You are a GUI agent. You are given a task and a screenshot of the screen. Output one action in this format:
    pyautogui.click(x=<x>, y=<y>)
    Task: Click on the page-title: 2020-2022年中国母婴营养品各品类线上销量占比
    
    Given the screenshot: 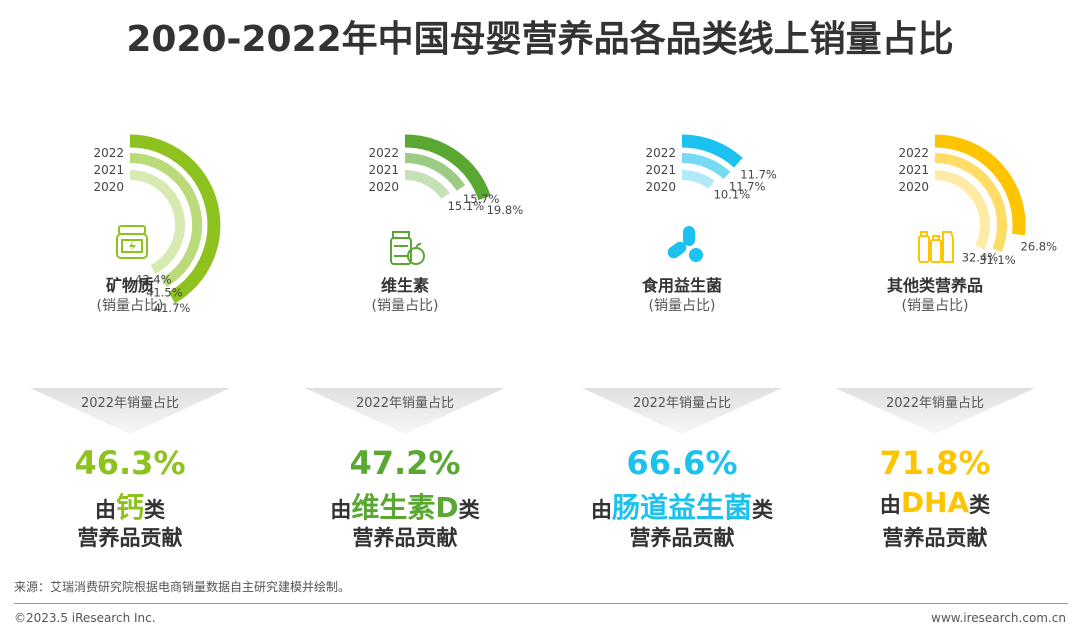 What is the action you would take?
    pyautogui.click(x=540, y=39)
    